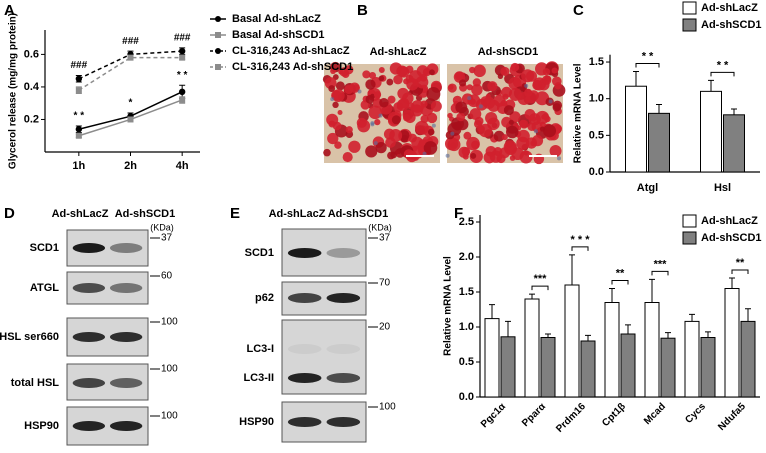 This screenshot has width=766, height=453. I want to click on band-label: LC3-II, so click(258, 378).